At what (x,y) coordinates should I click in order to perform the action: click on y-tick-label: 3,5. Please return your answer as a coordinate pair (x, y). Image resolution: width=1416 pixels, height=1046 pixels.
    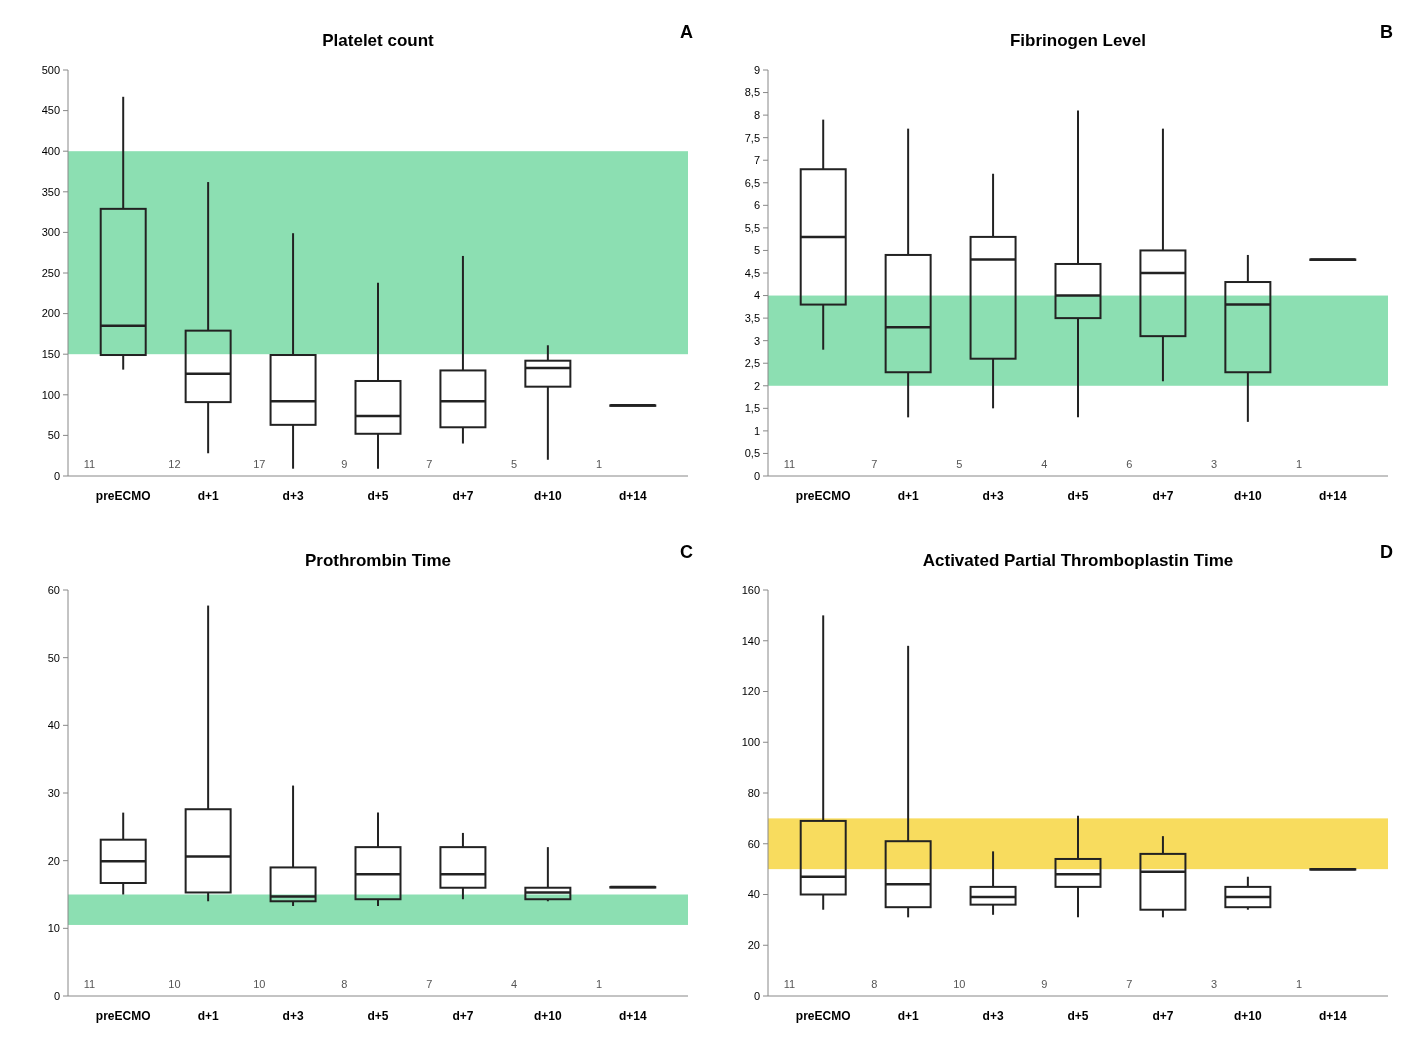
    Looking at the image, I should click on (752, 317).